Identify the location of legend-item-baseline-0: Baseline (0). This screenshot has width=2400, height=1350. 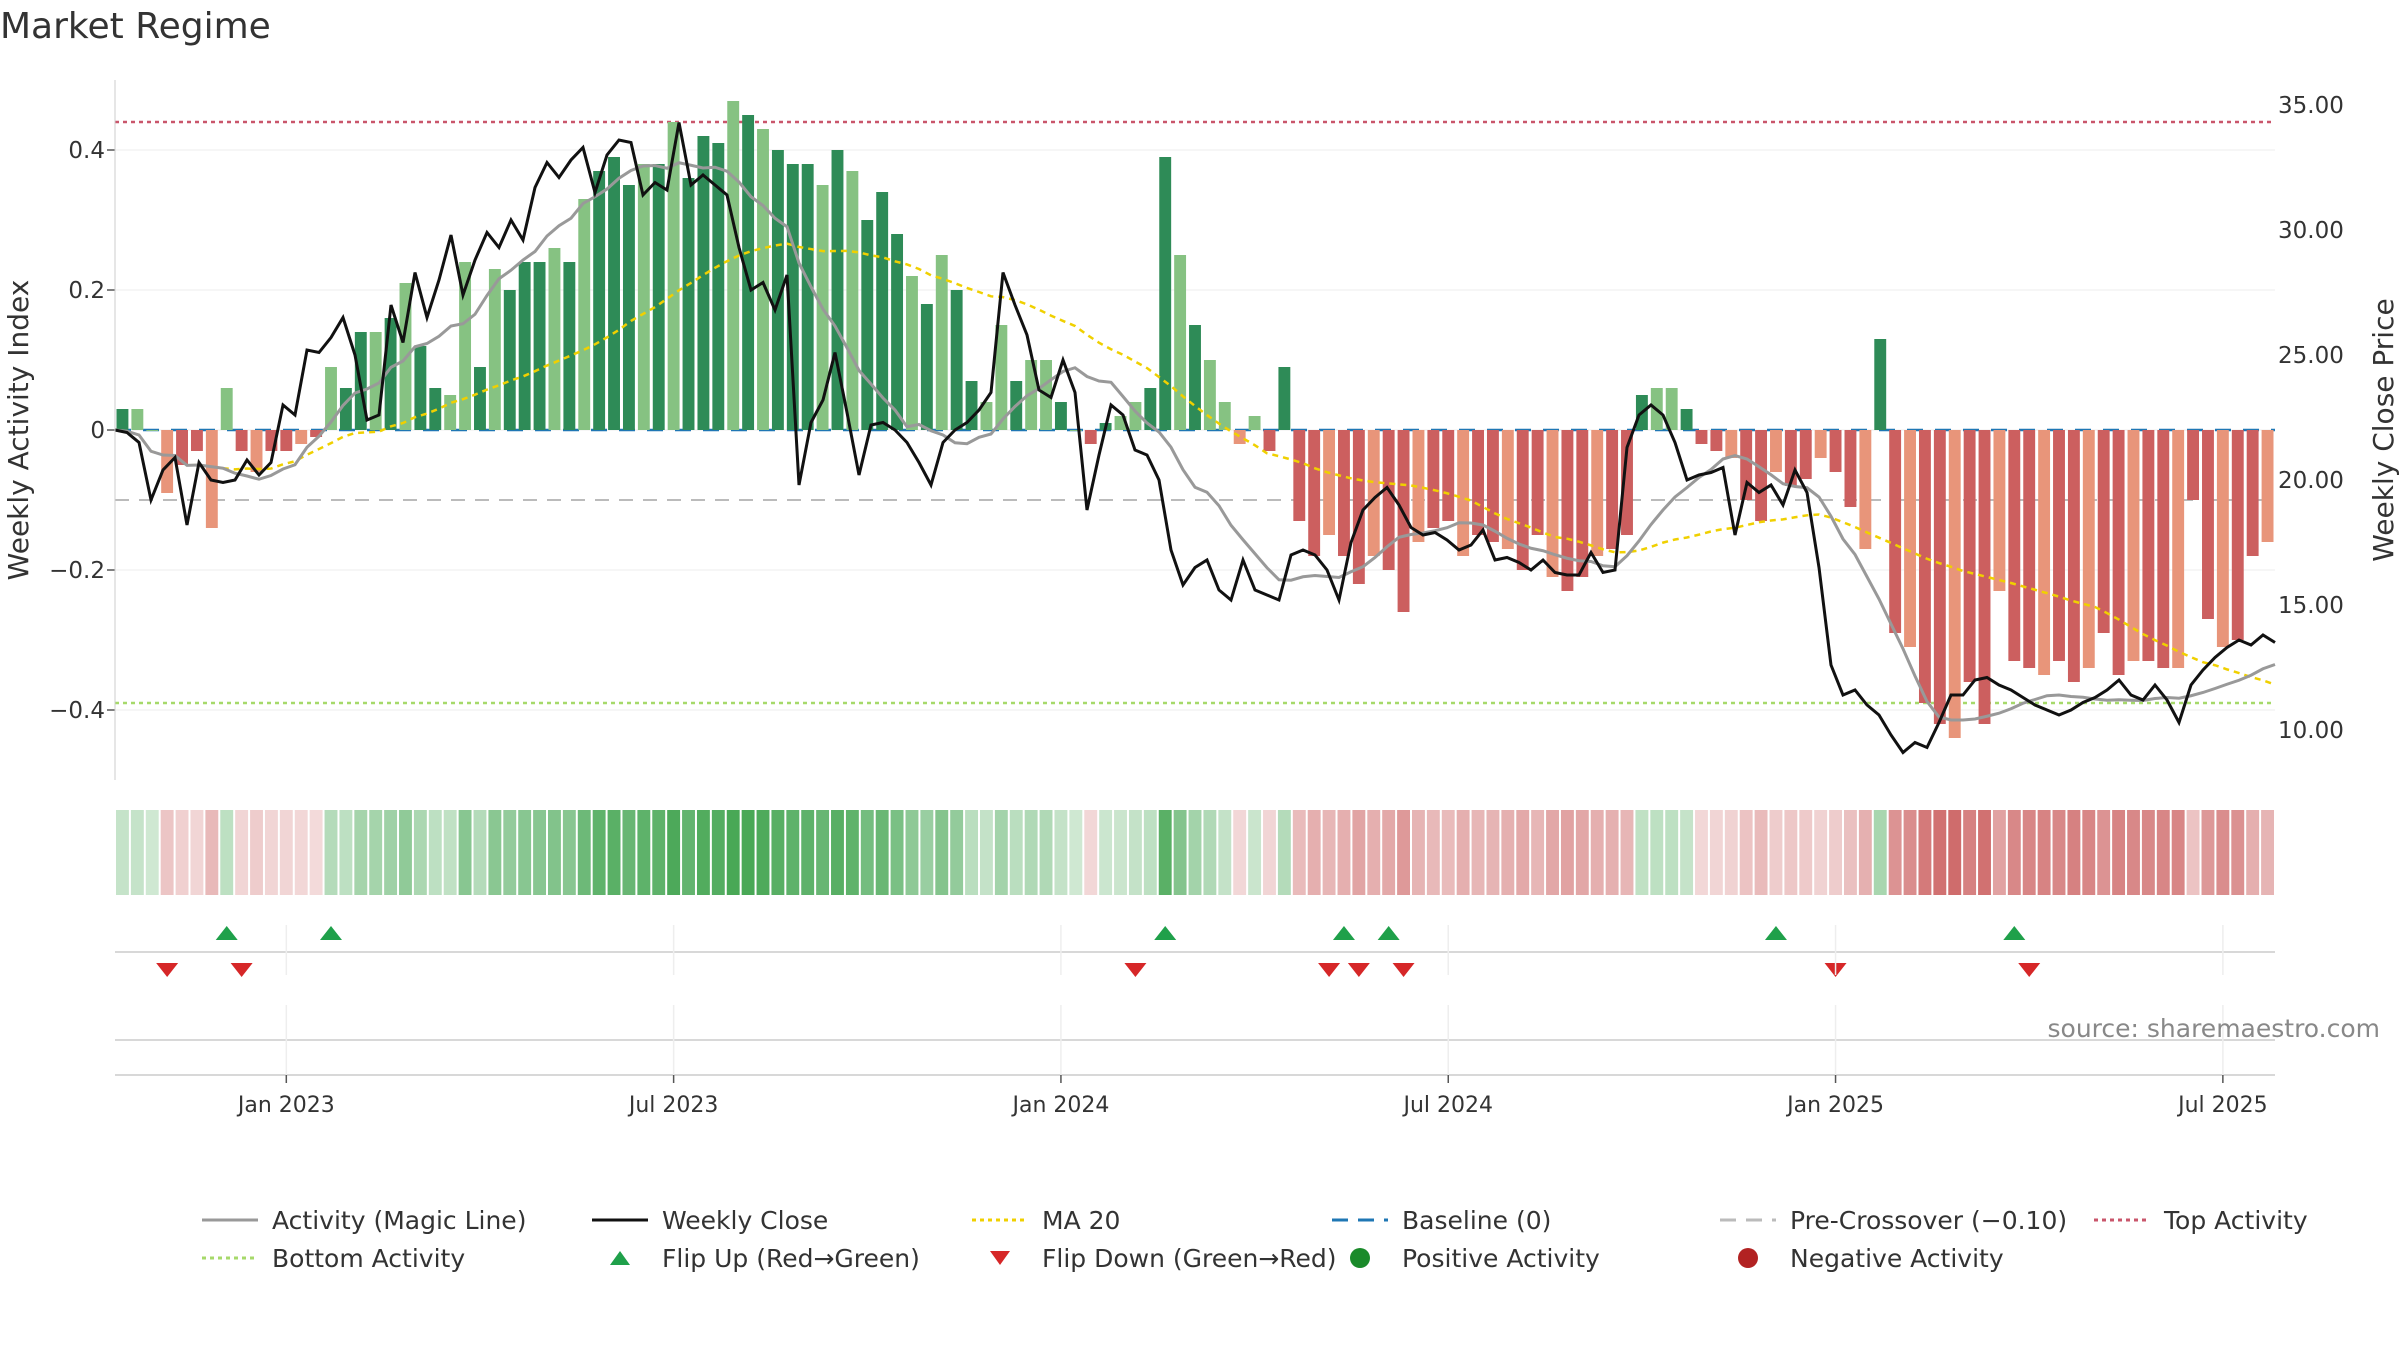
(1440, 1220).